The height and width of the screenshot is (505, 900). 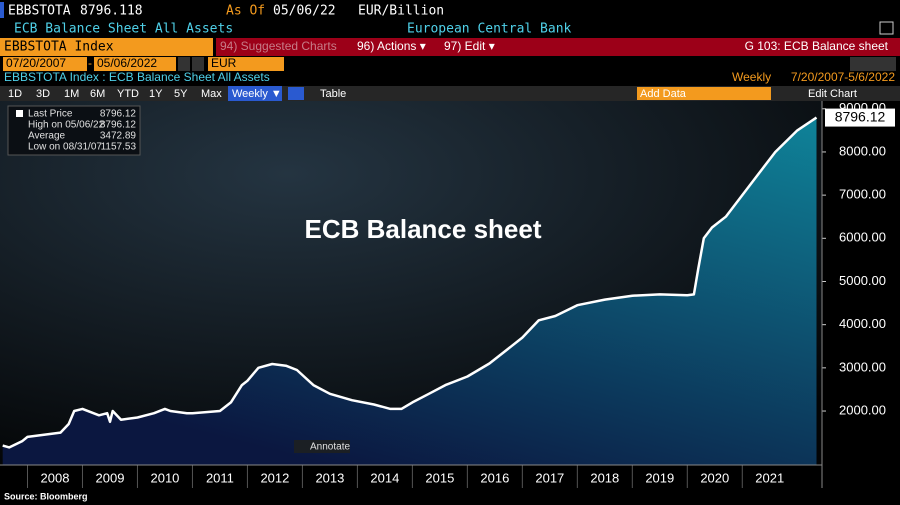 What do you see at coordinates (549, 477) in the screenshot?
I see `x-tick-label: 2017` at bounding box center [549, 477].